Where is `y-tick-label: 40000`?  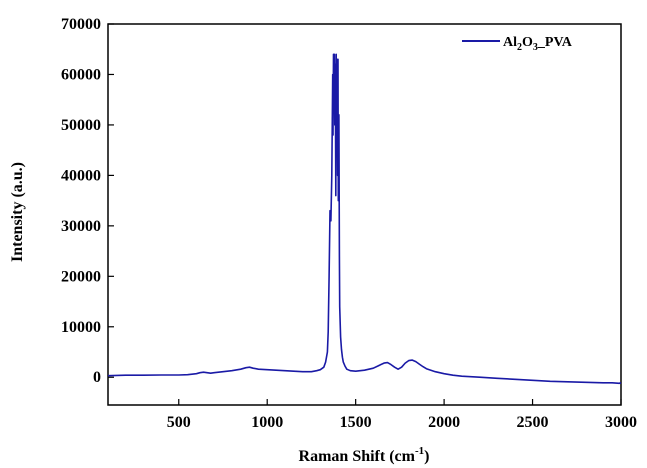 y-tick-label: 40000 is located at coordinates (81, 175).